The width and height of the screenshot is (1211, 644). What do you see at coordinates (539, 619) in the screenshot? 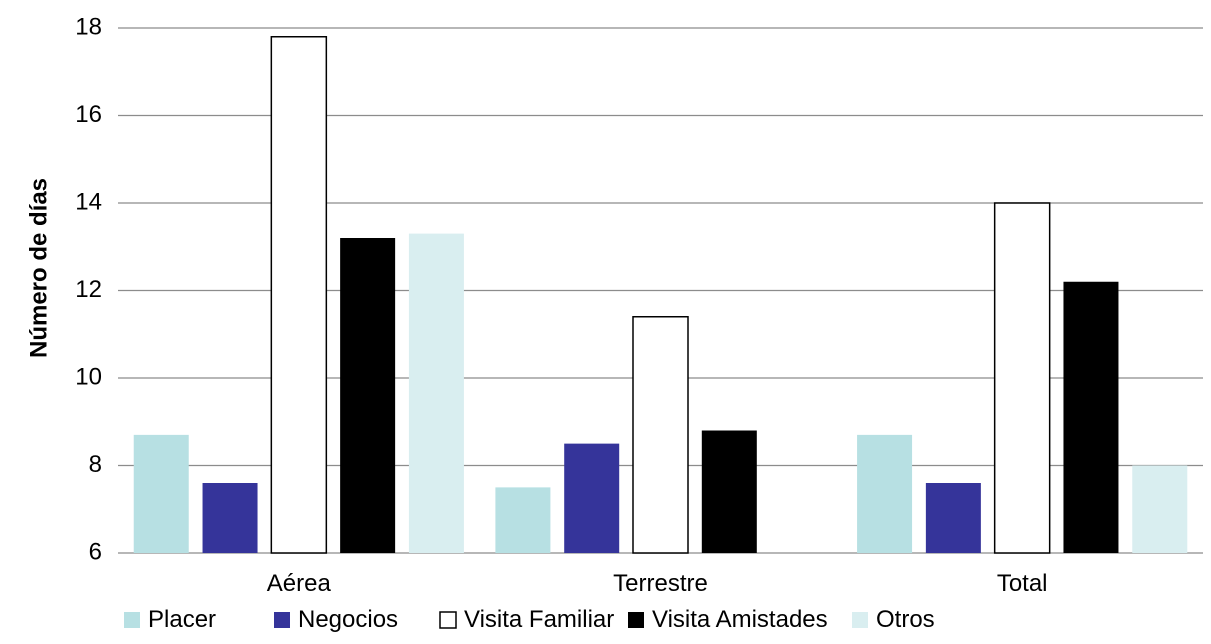
I see `legend-label: Visita Familiar` at bounding box center [539, 619].